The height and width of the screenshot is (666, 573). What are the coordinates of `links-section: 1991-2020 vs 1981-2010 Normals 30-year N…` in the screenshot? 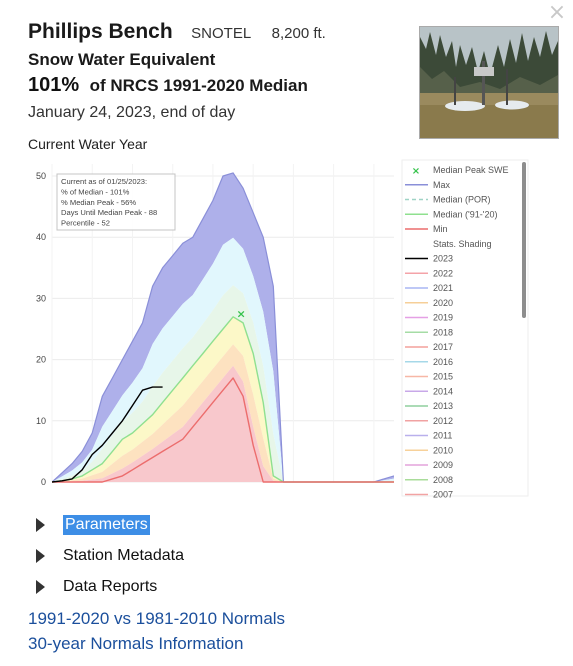 It's located at (156, 631).